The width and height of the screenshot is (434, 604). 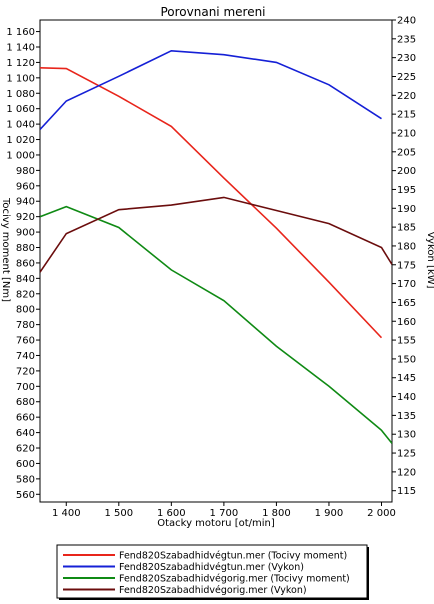 What do you see at coordinates (406, 322) in the screenshot?
I see `y-right-tick-label: 160` at bounding box center [406, 322].